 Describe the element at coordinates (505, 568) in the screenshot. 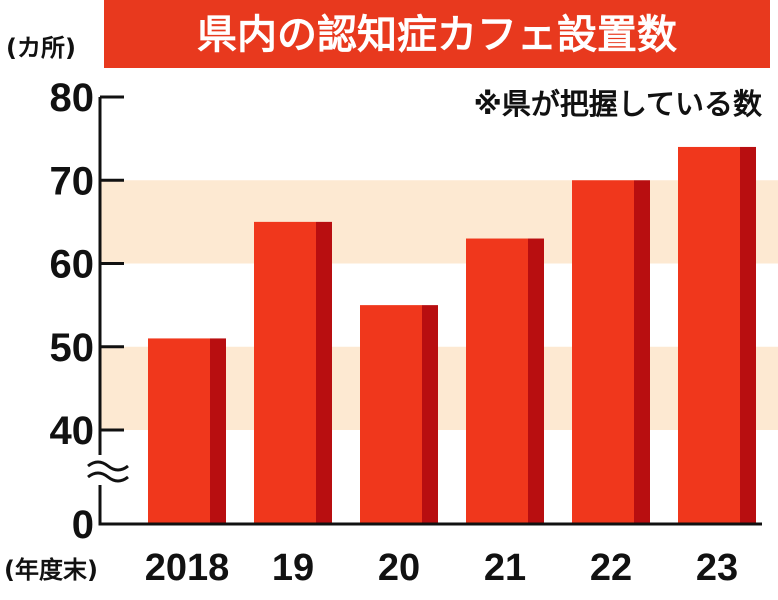

I see `x-tick-label: 21` at that location.